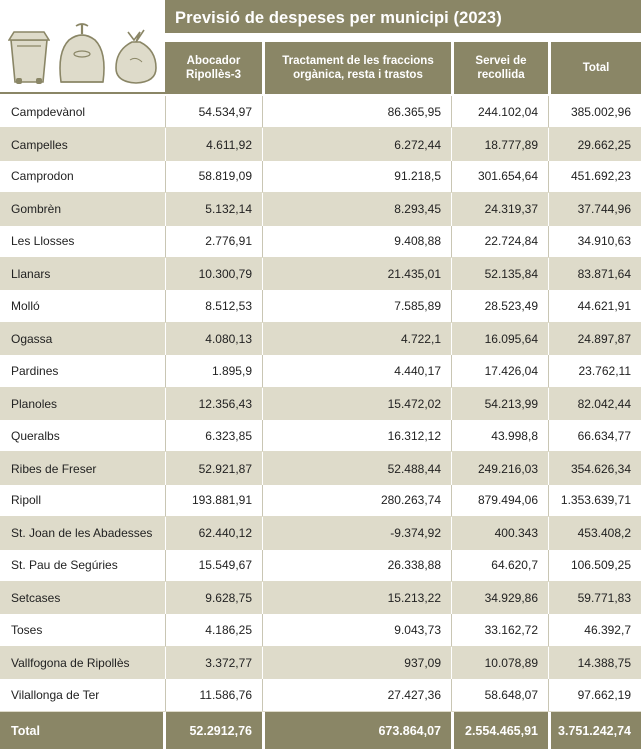 This screenshot has height=749, width=641. Describe the element at coordinates (225, 533) in the screenshot. I see `cell-abocador: 62.440,12` at that location.